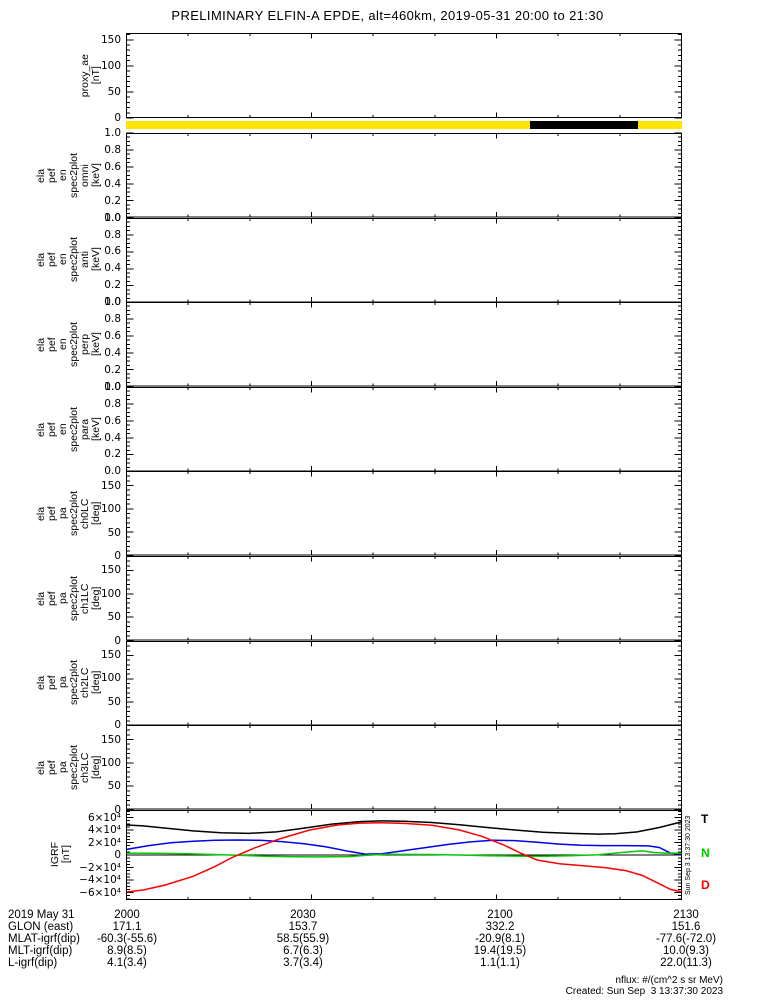  Describe the element at coordinates (404, 768) in the screenshot. I see `panel-ela_pef_pa_spec2plot_ch3LC` at that location.